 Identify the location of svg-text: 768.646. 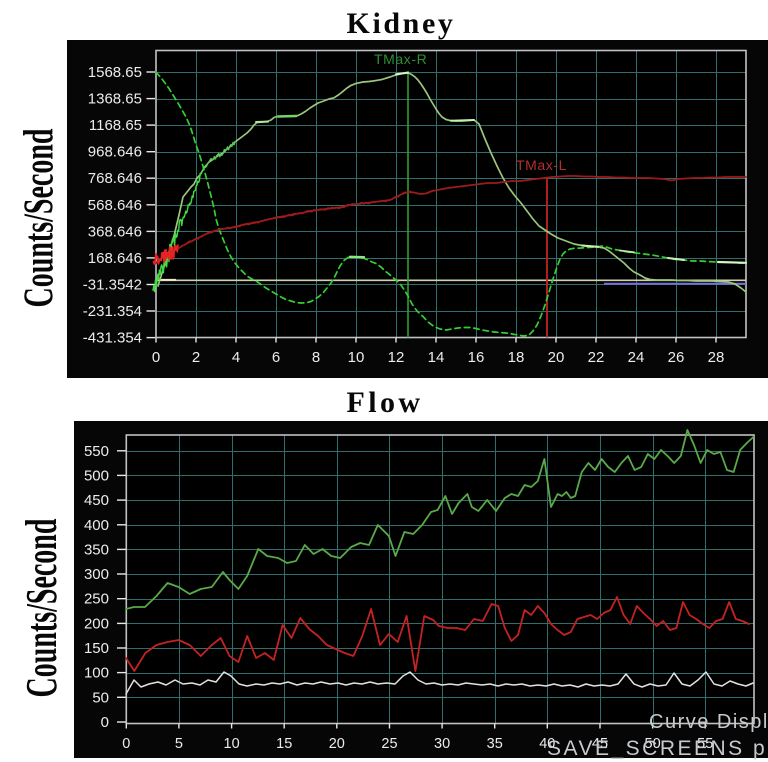
(115, 178).